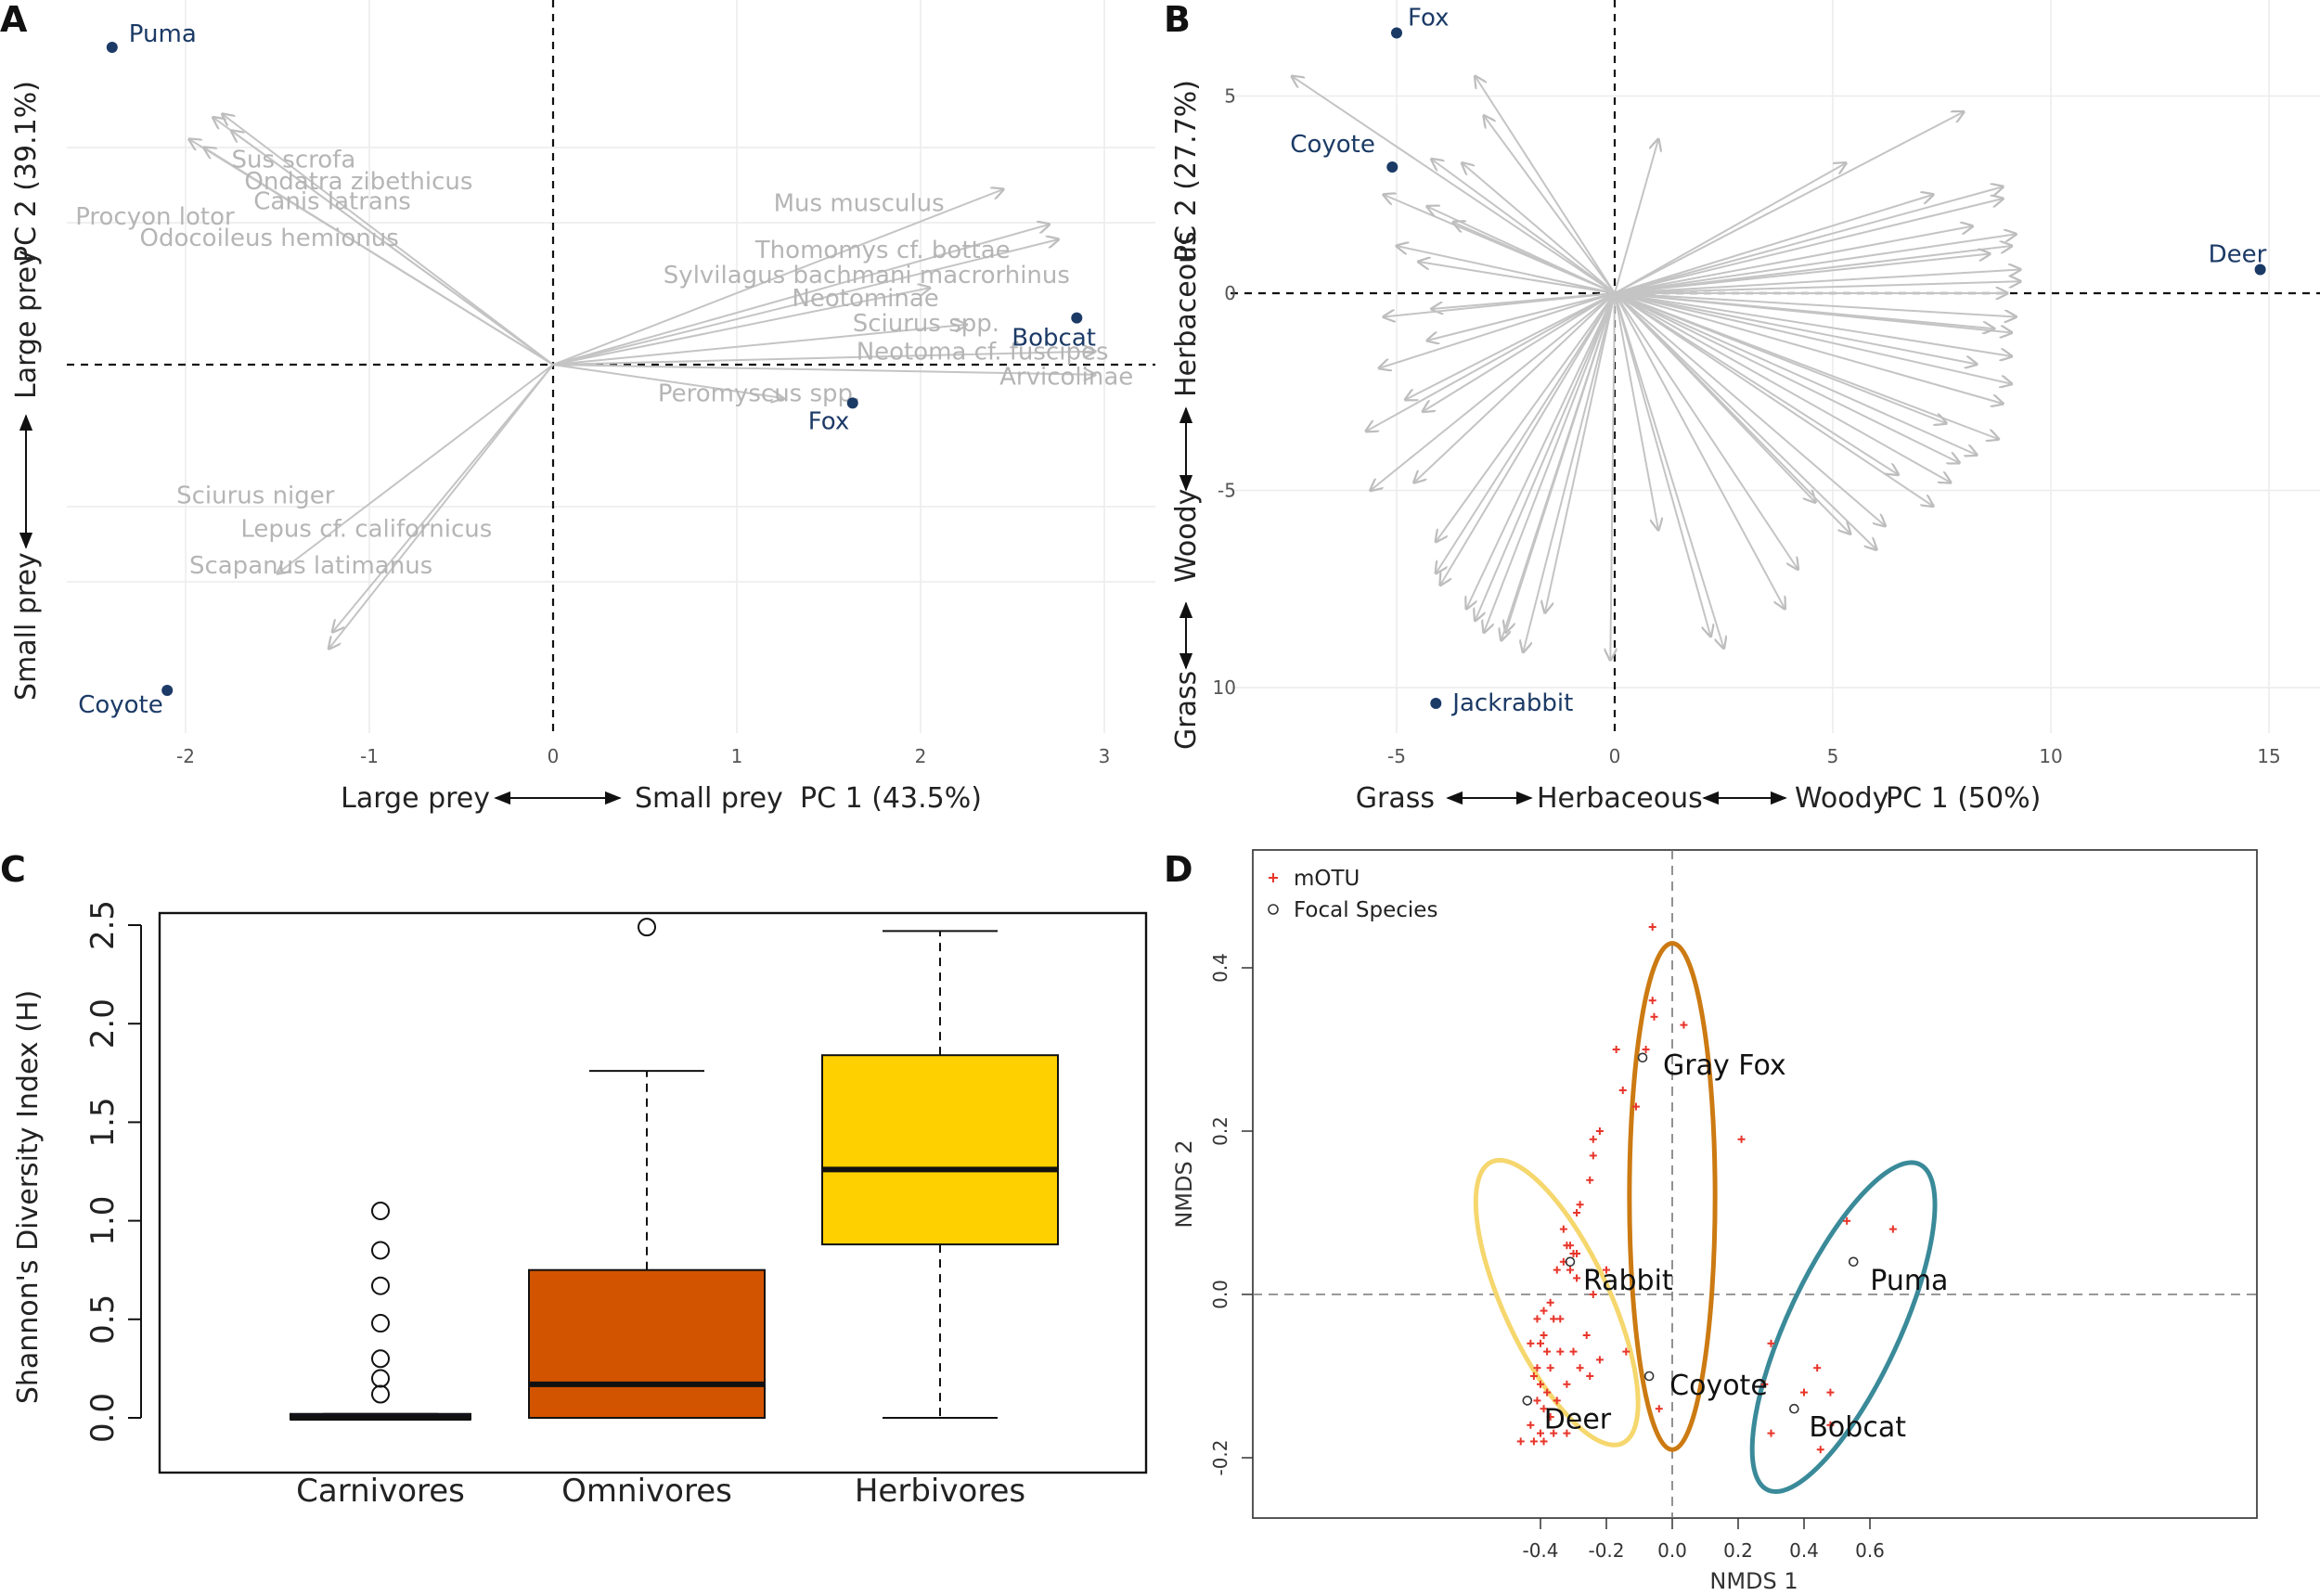 This screenshot has height=1596, width=2320. I want to click on panel-a-loadings, so click(642, 381).